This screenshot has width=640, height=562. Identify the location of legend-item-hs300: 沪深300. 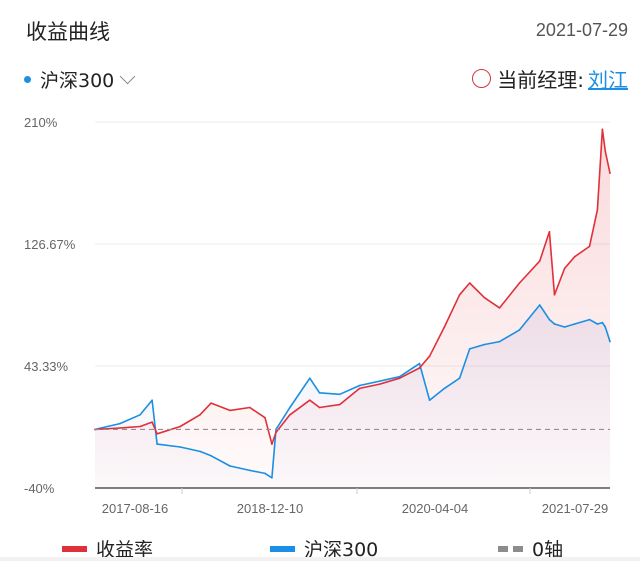
(324, 548).